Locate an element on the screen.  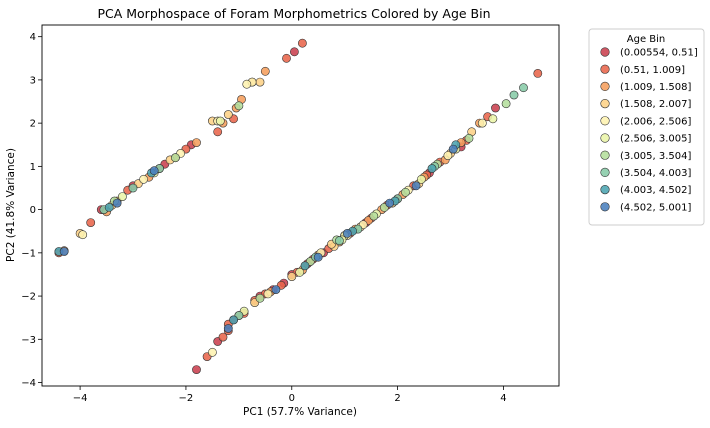
legend-label: (0.00554, 0.51] is located at coordinates (659, 53).